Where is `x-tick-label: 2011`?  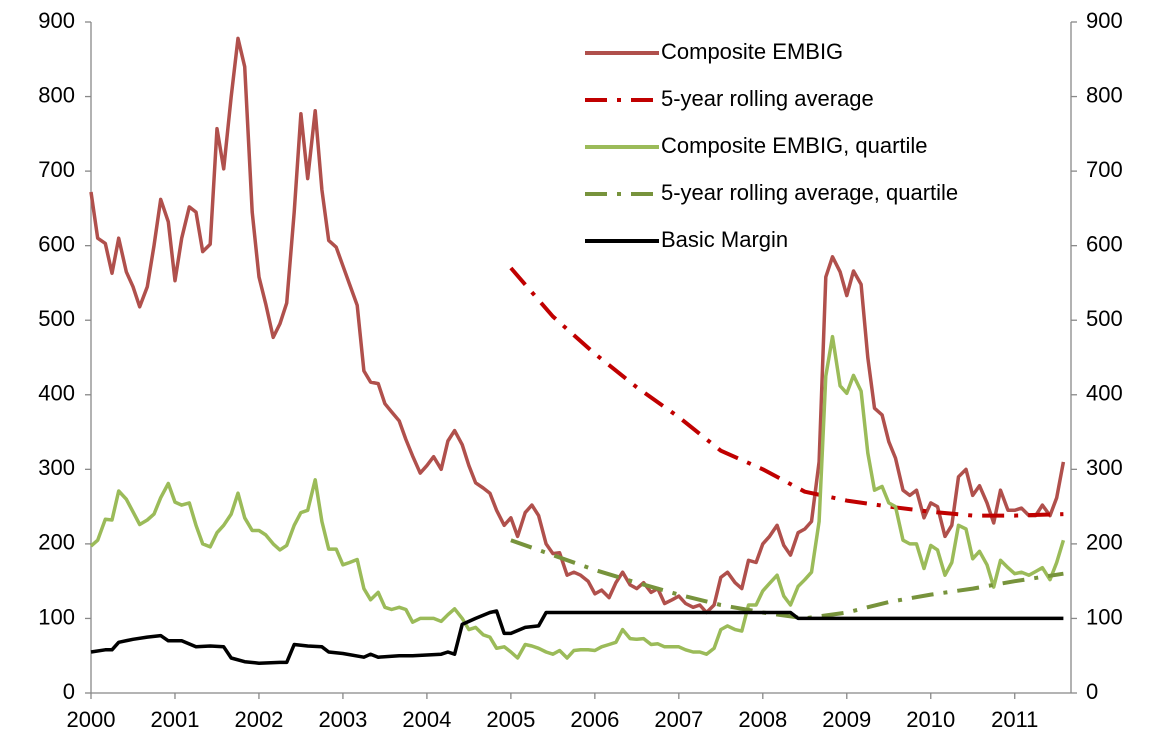 x-tick-label: 2011 is located at coordinates (1014, 719).